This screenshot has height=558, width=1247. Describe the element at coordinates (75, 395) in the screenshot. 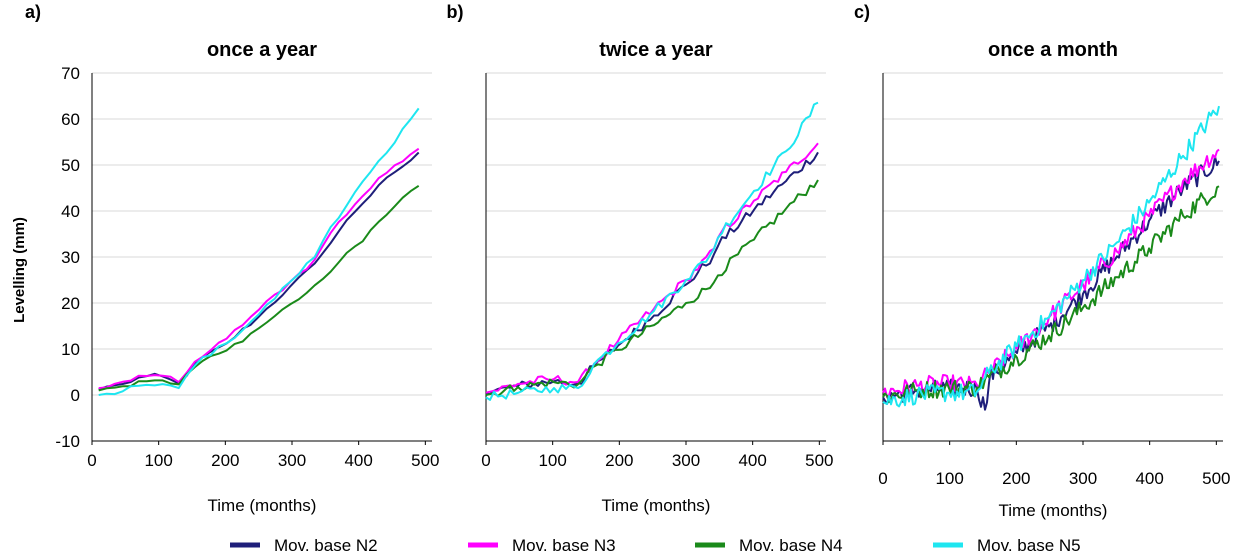

I see `y-tick-label: 0` at that location.